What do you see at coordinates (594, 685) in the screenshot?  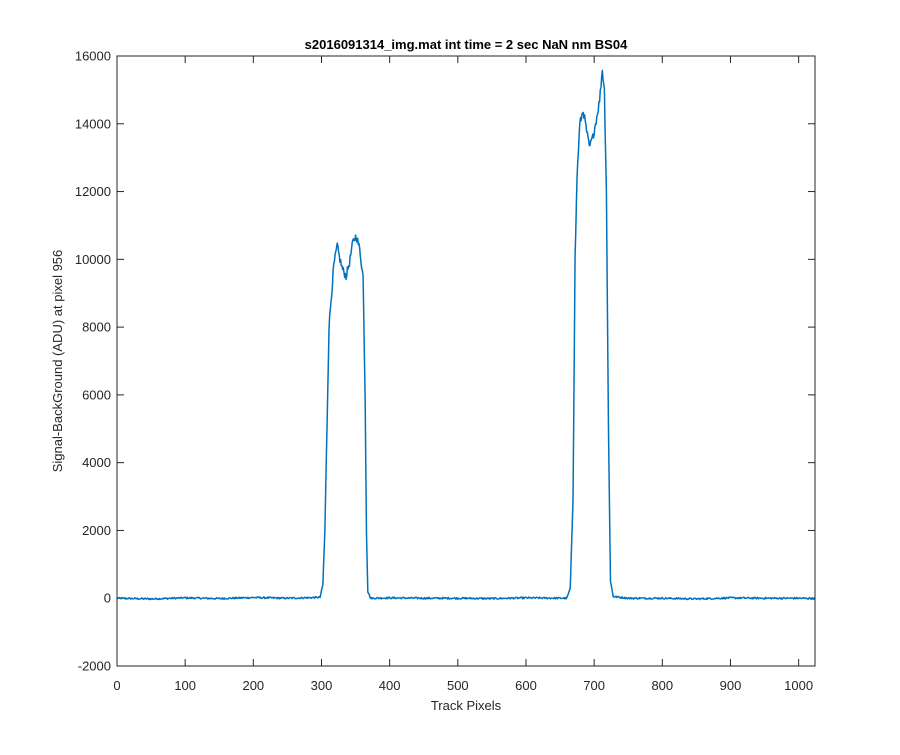 I see `x-tick-label: 700` at bounding box center [594, 685].